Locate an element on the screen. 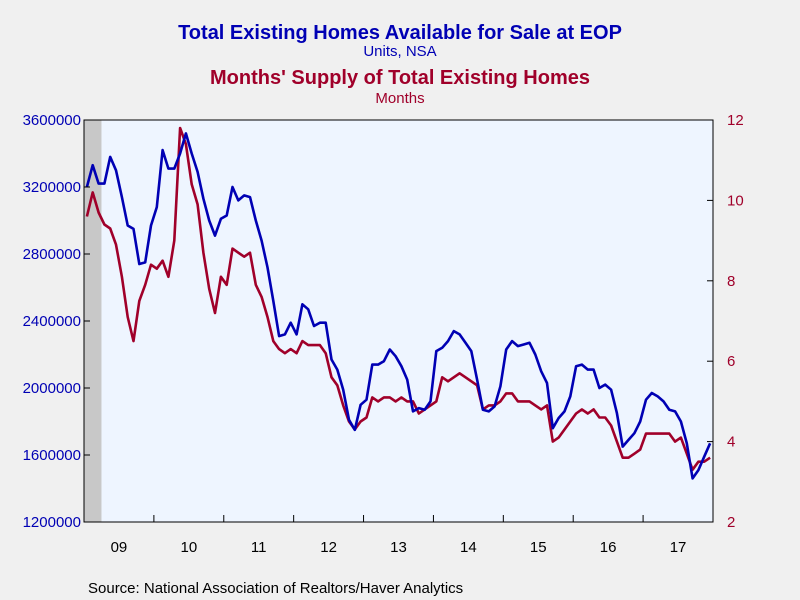 The image size is (800, 600). x-axis-tick-label: 14 is located at coordinates (468, 547).